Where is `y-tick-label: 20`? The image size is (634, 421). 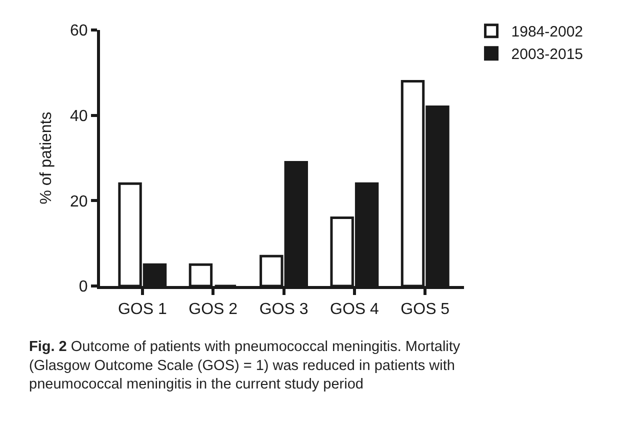
y-tick-label: 20 is located at coordinates (79, 201).